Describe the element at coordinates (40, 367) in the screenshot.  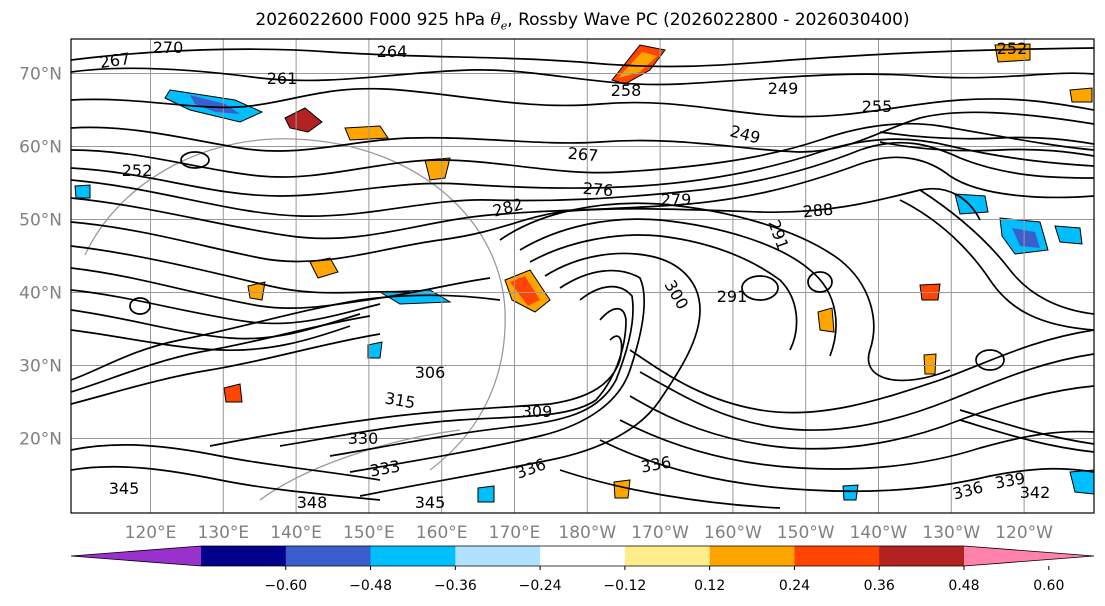
I see `latitude-label: 30°N` at that location.